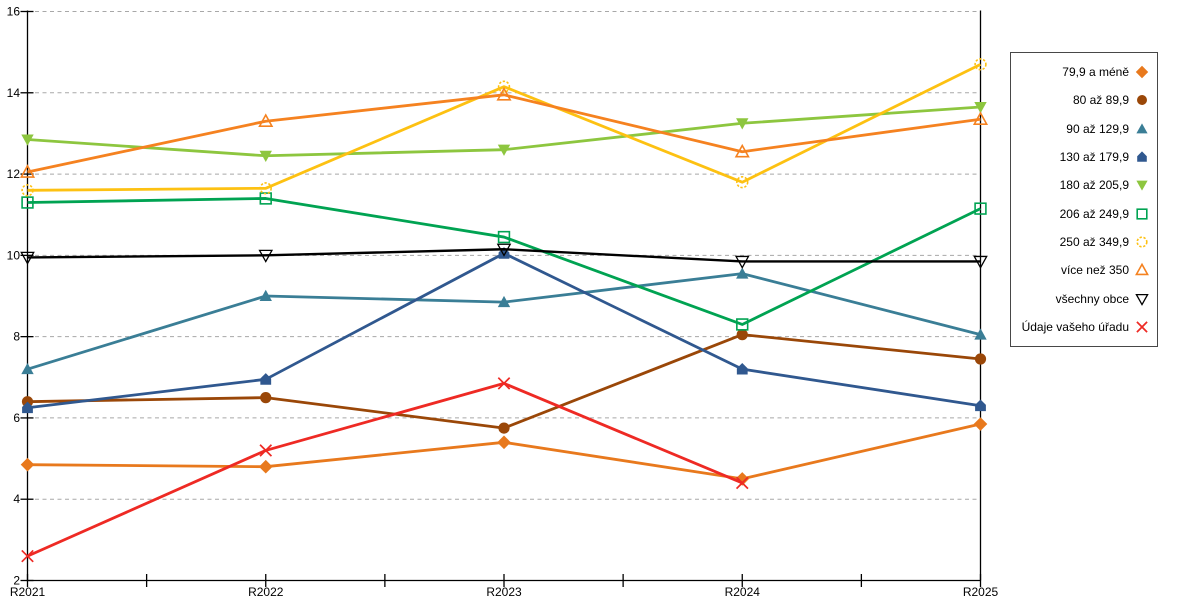 Image resolution: width=1200 pixels, height=600 pixels. What do you see at coordinates (1075, 326) in the screenshot?
I see `legend-item-label: Údaje vašeho úřadu` at bounding box center [1075, 326].